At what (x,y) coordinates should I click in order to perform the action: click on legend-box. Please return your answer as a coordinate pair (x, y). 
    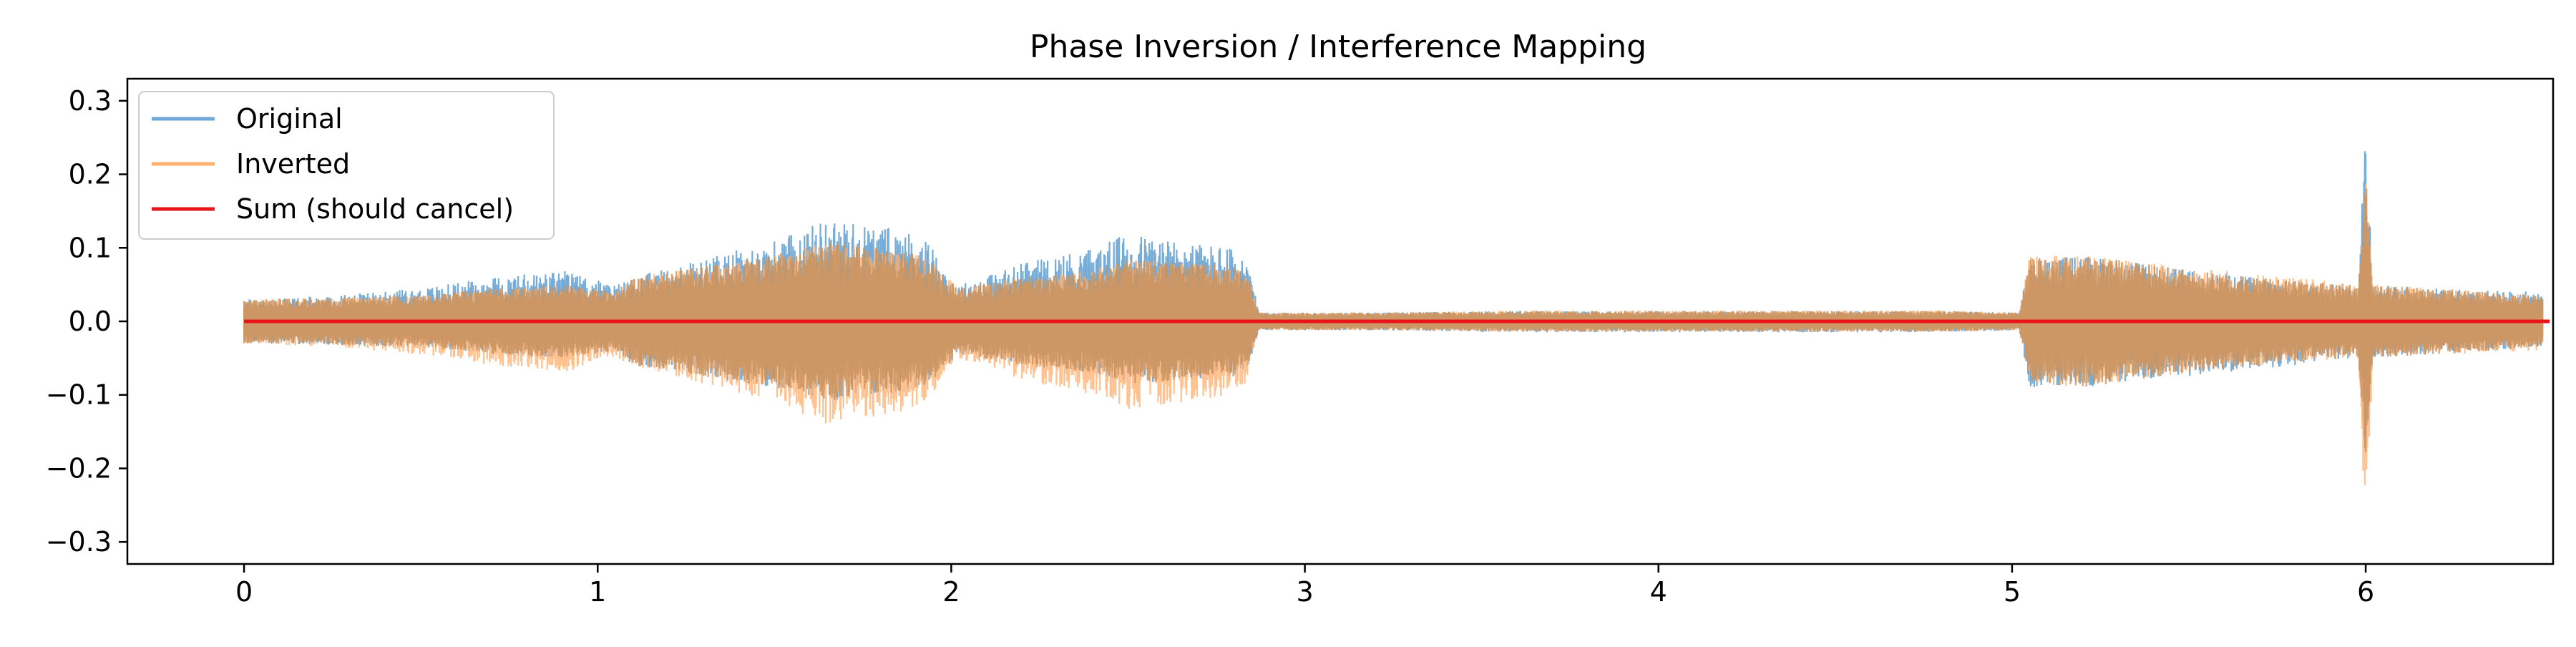
    Looking at the image, I should click on (346, 165).